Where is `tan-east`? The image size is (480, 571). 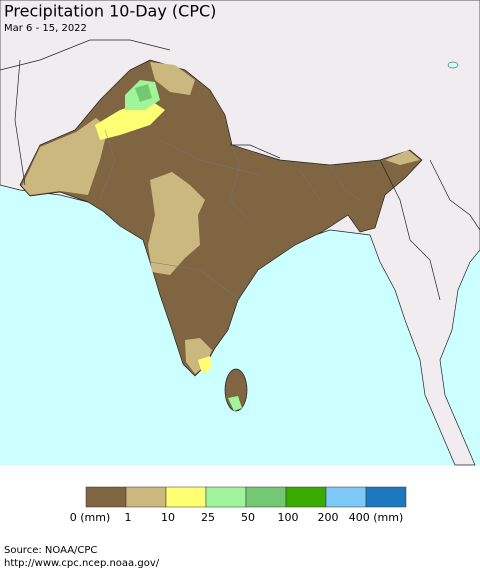 tan-east is located at coordinates (402, 157).